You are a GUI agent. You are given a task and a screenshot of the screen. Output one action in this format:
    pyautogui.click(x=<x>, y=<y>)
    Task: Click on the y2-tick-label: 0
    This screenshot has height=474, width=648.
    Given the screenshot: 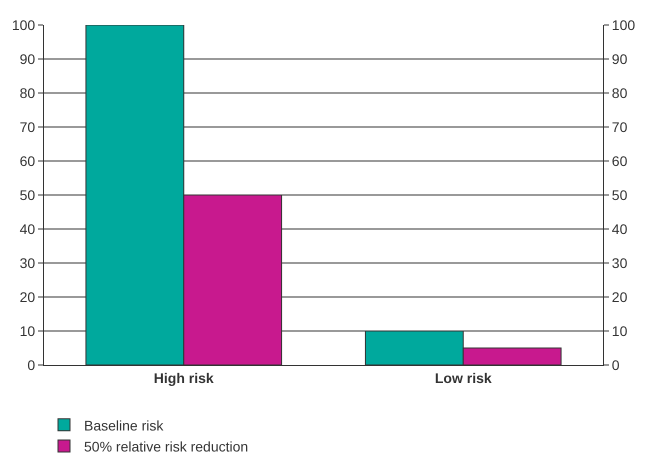 What is the action you would take?
    pyautogui.click(x=616, y=364)
    